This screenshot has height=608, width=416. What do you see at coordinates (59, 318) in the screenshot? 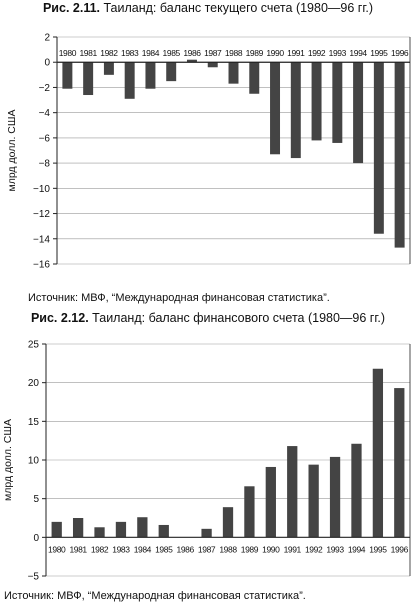
I see `figure-2-12-number: Рис. 2.12.` at bounding box center [59, 318].